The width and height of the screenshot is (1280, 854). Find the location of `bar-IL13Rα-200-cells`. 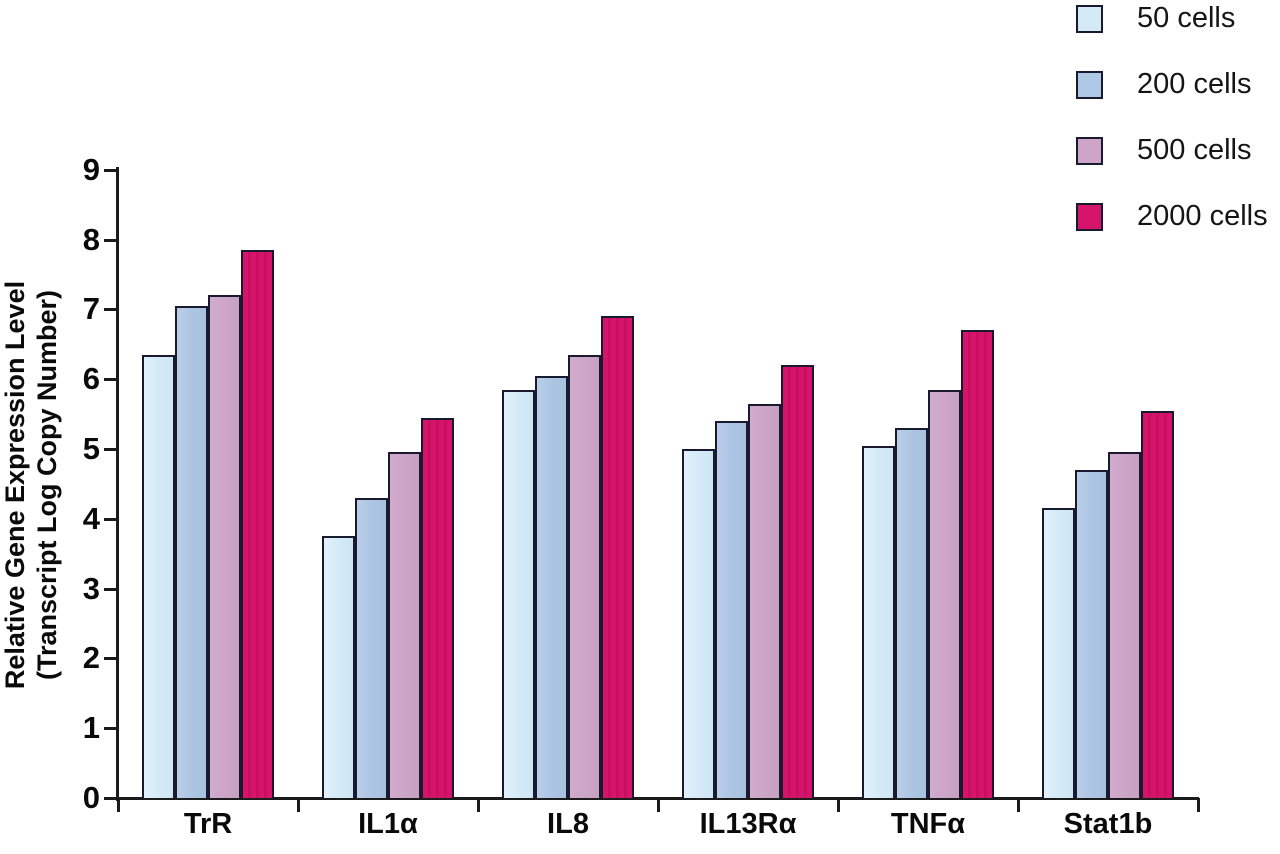

bar-IL13Rα-200-cells is located at coordinates (731, 609).